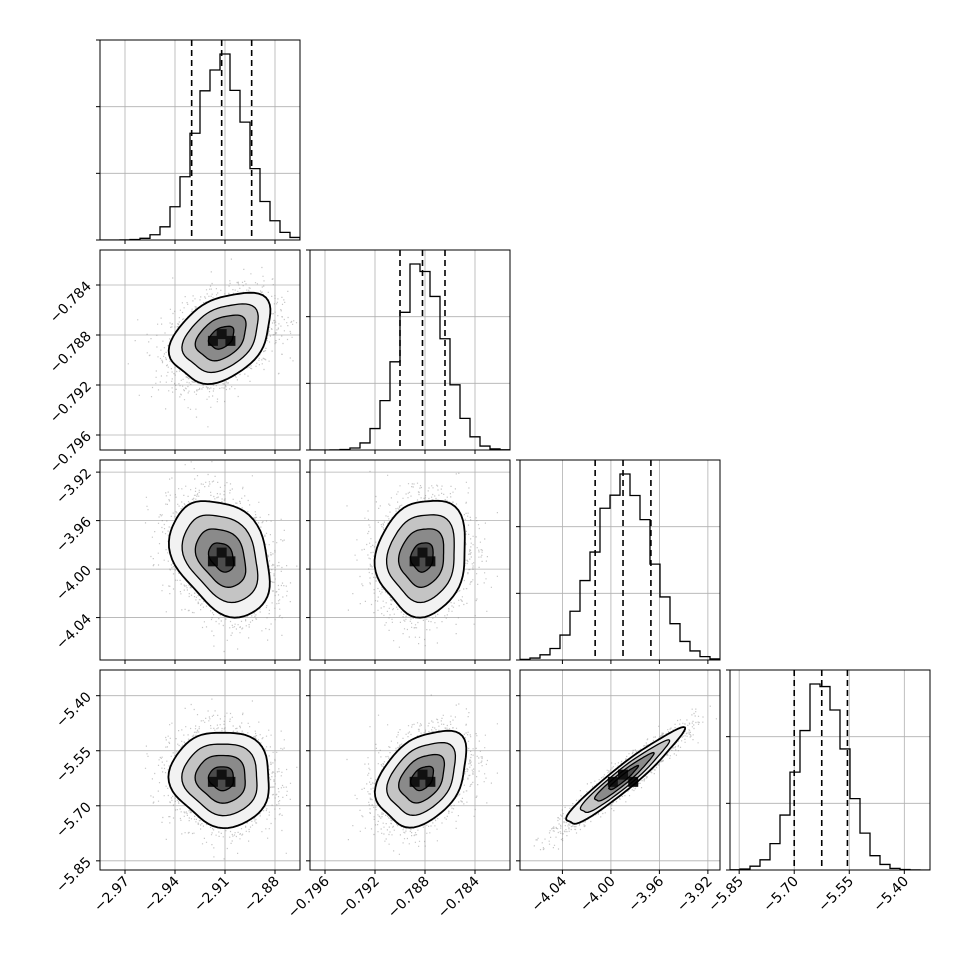 The image size is (970, 970). I want to click on x-tick-label: −2.91, so click(212, 895).